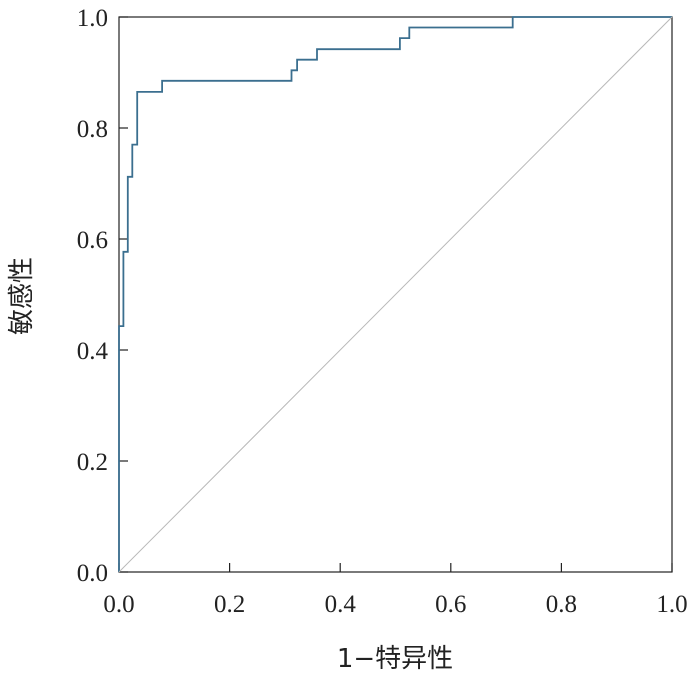 The width and height of the screenshot is (700, 674). Describe the element at coordinates (395, 659) in the screenshot. I see `x-axis-title: 1−特异性` at that location.